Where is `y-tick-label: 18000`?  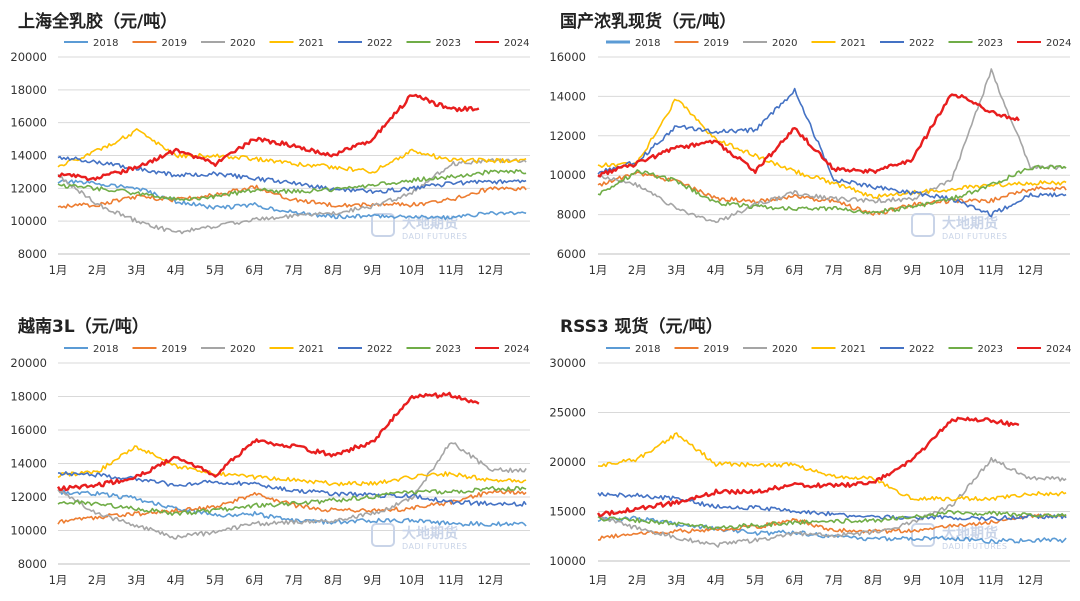
y-tick-label: 18000 is located at coordinates (28, 90).